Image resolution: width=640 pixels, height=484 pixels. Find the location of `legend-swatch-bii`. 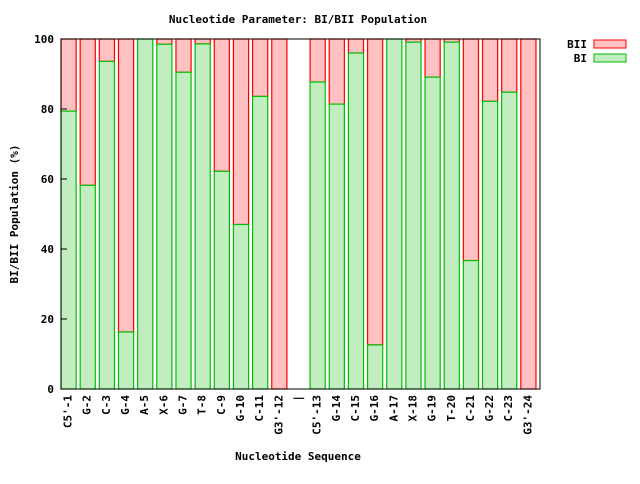

legend-swatch-bii is located at coordinates (610, 44).